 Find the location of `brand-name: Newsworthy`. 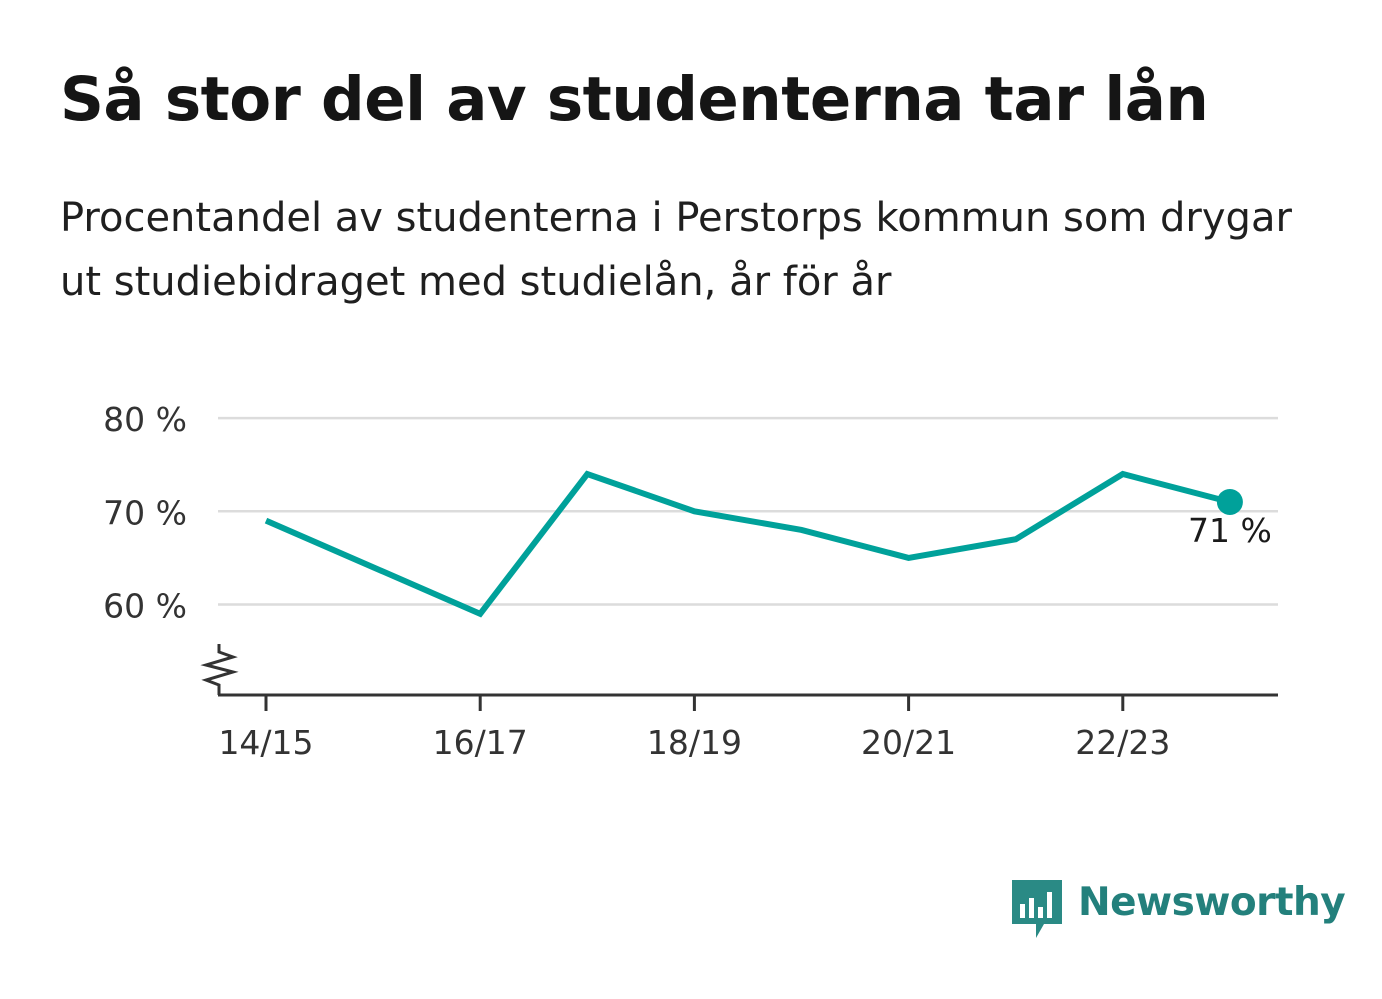

brand-name: Newsworthy is located at coordinates (1212, 902).